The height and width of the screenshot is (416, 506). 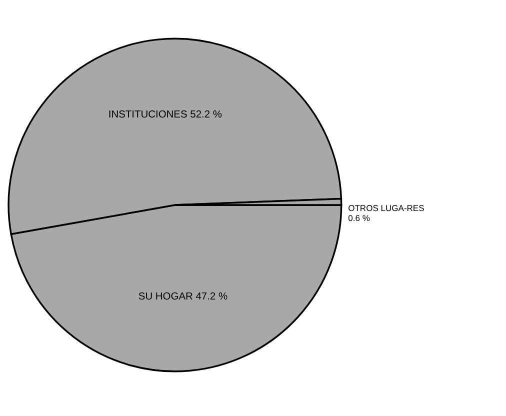 What do you see at coordinates (359, 218) in the screenshot?
I see `data-label: 0.6 %` at bounding box center [359, 218].